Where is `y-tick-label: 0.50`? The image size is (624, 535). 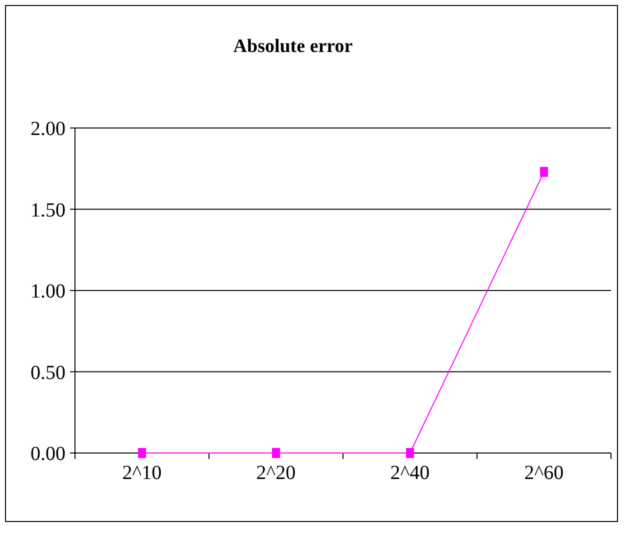
y-tick-label: 0.50 is located at coordinates (48, 373).